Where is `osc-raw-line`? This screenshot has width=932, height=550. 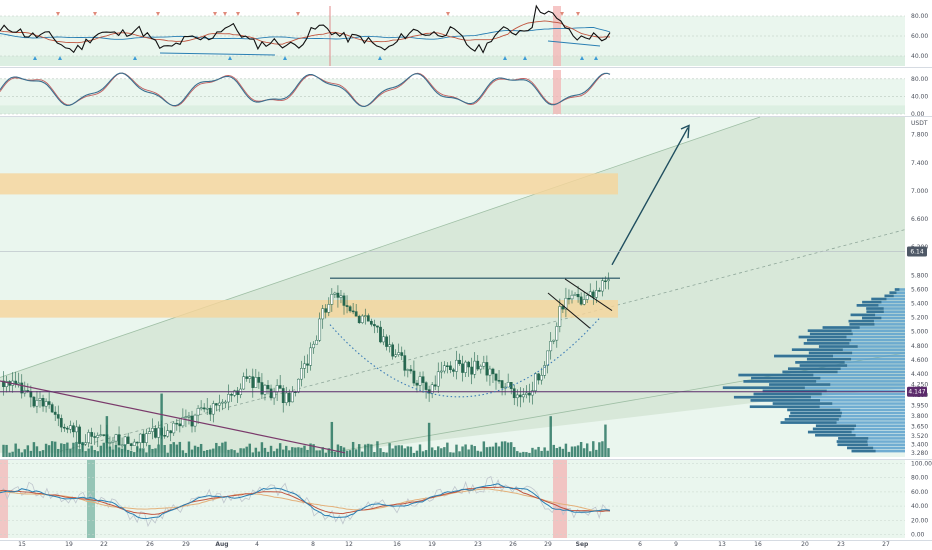
osc-raw-line is located at coordinates (305, 502).